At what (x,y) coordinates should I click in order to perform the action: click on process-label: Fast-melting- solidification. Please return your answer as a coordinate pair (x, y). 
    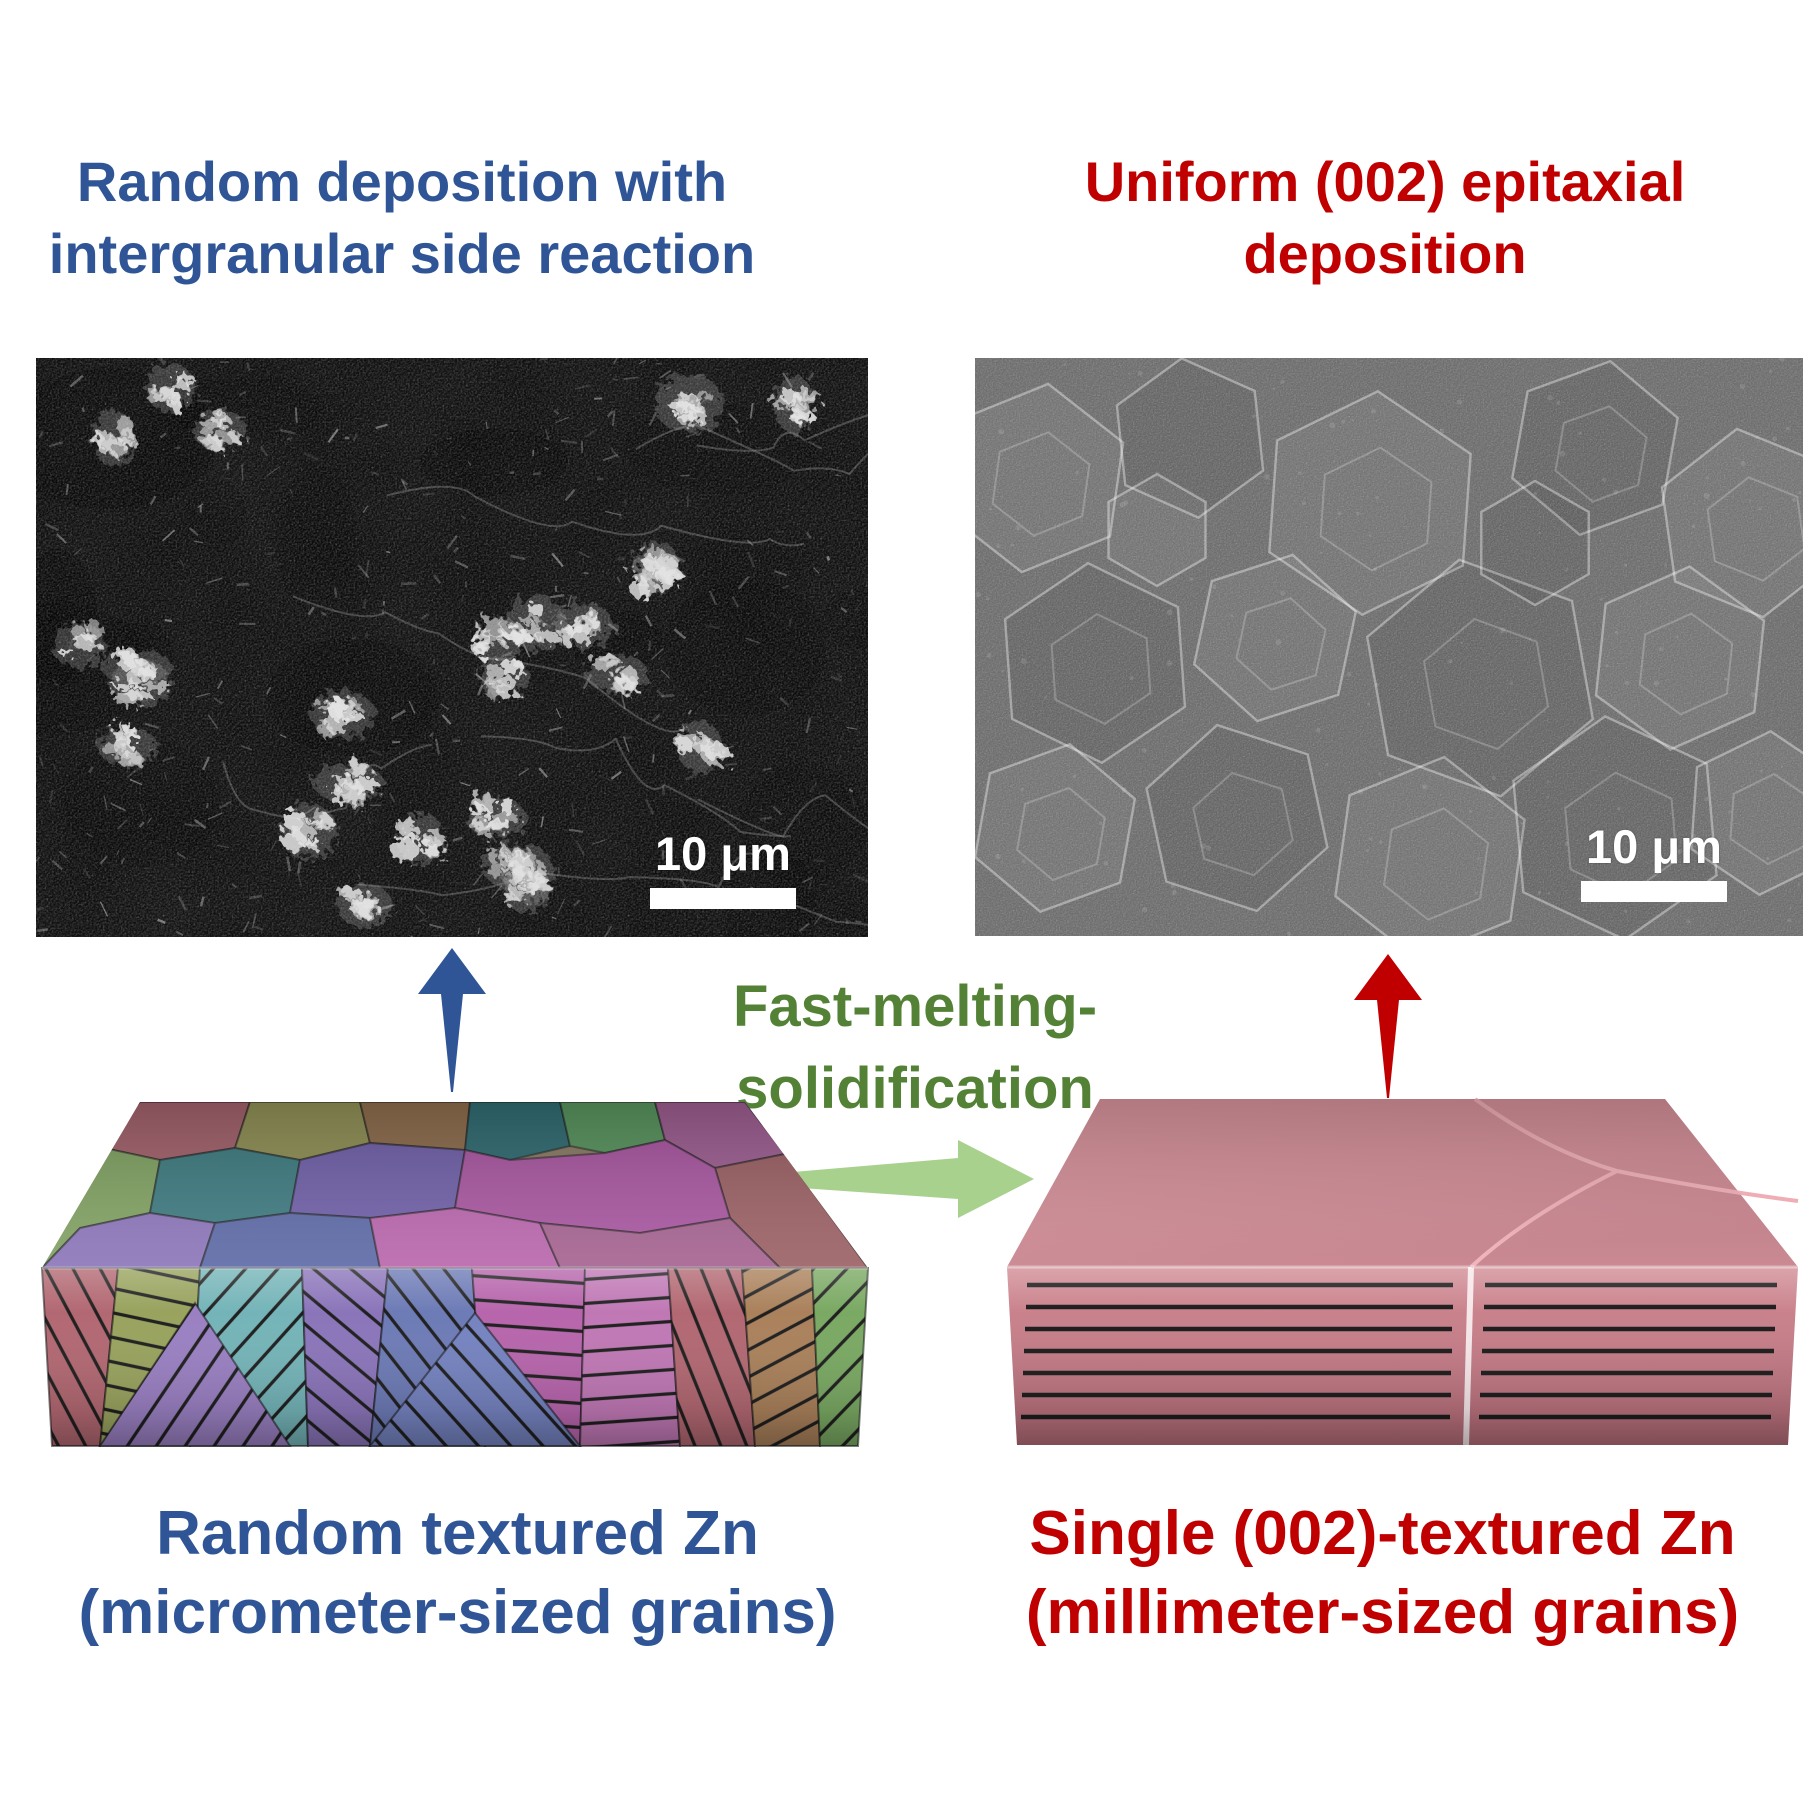
    Looking at the image, I should click on (915, 1048).